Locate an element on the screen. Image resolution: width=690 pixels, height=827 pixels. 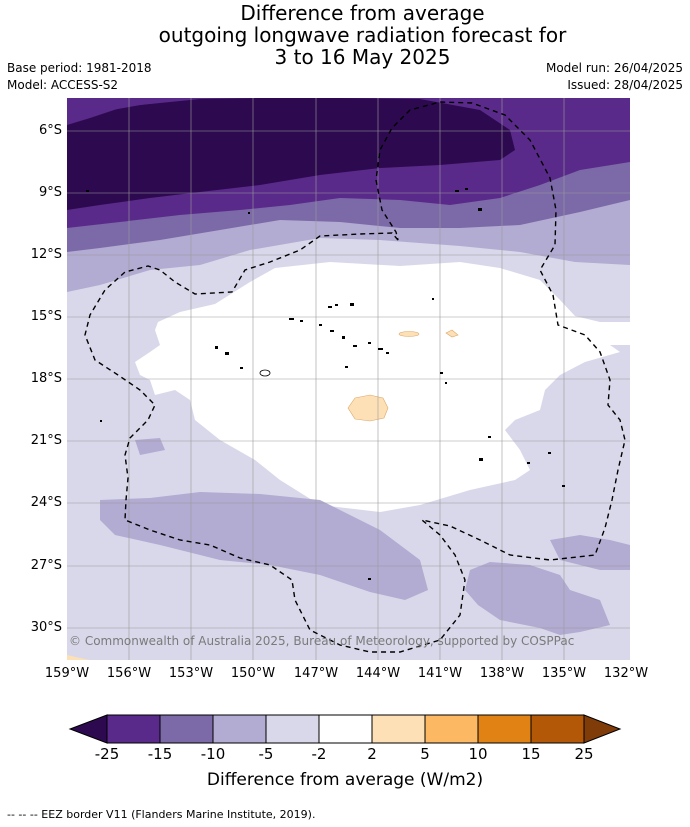
colorbar-tick: -2 is located at coordinates (319, 754).